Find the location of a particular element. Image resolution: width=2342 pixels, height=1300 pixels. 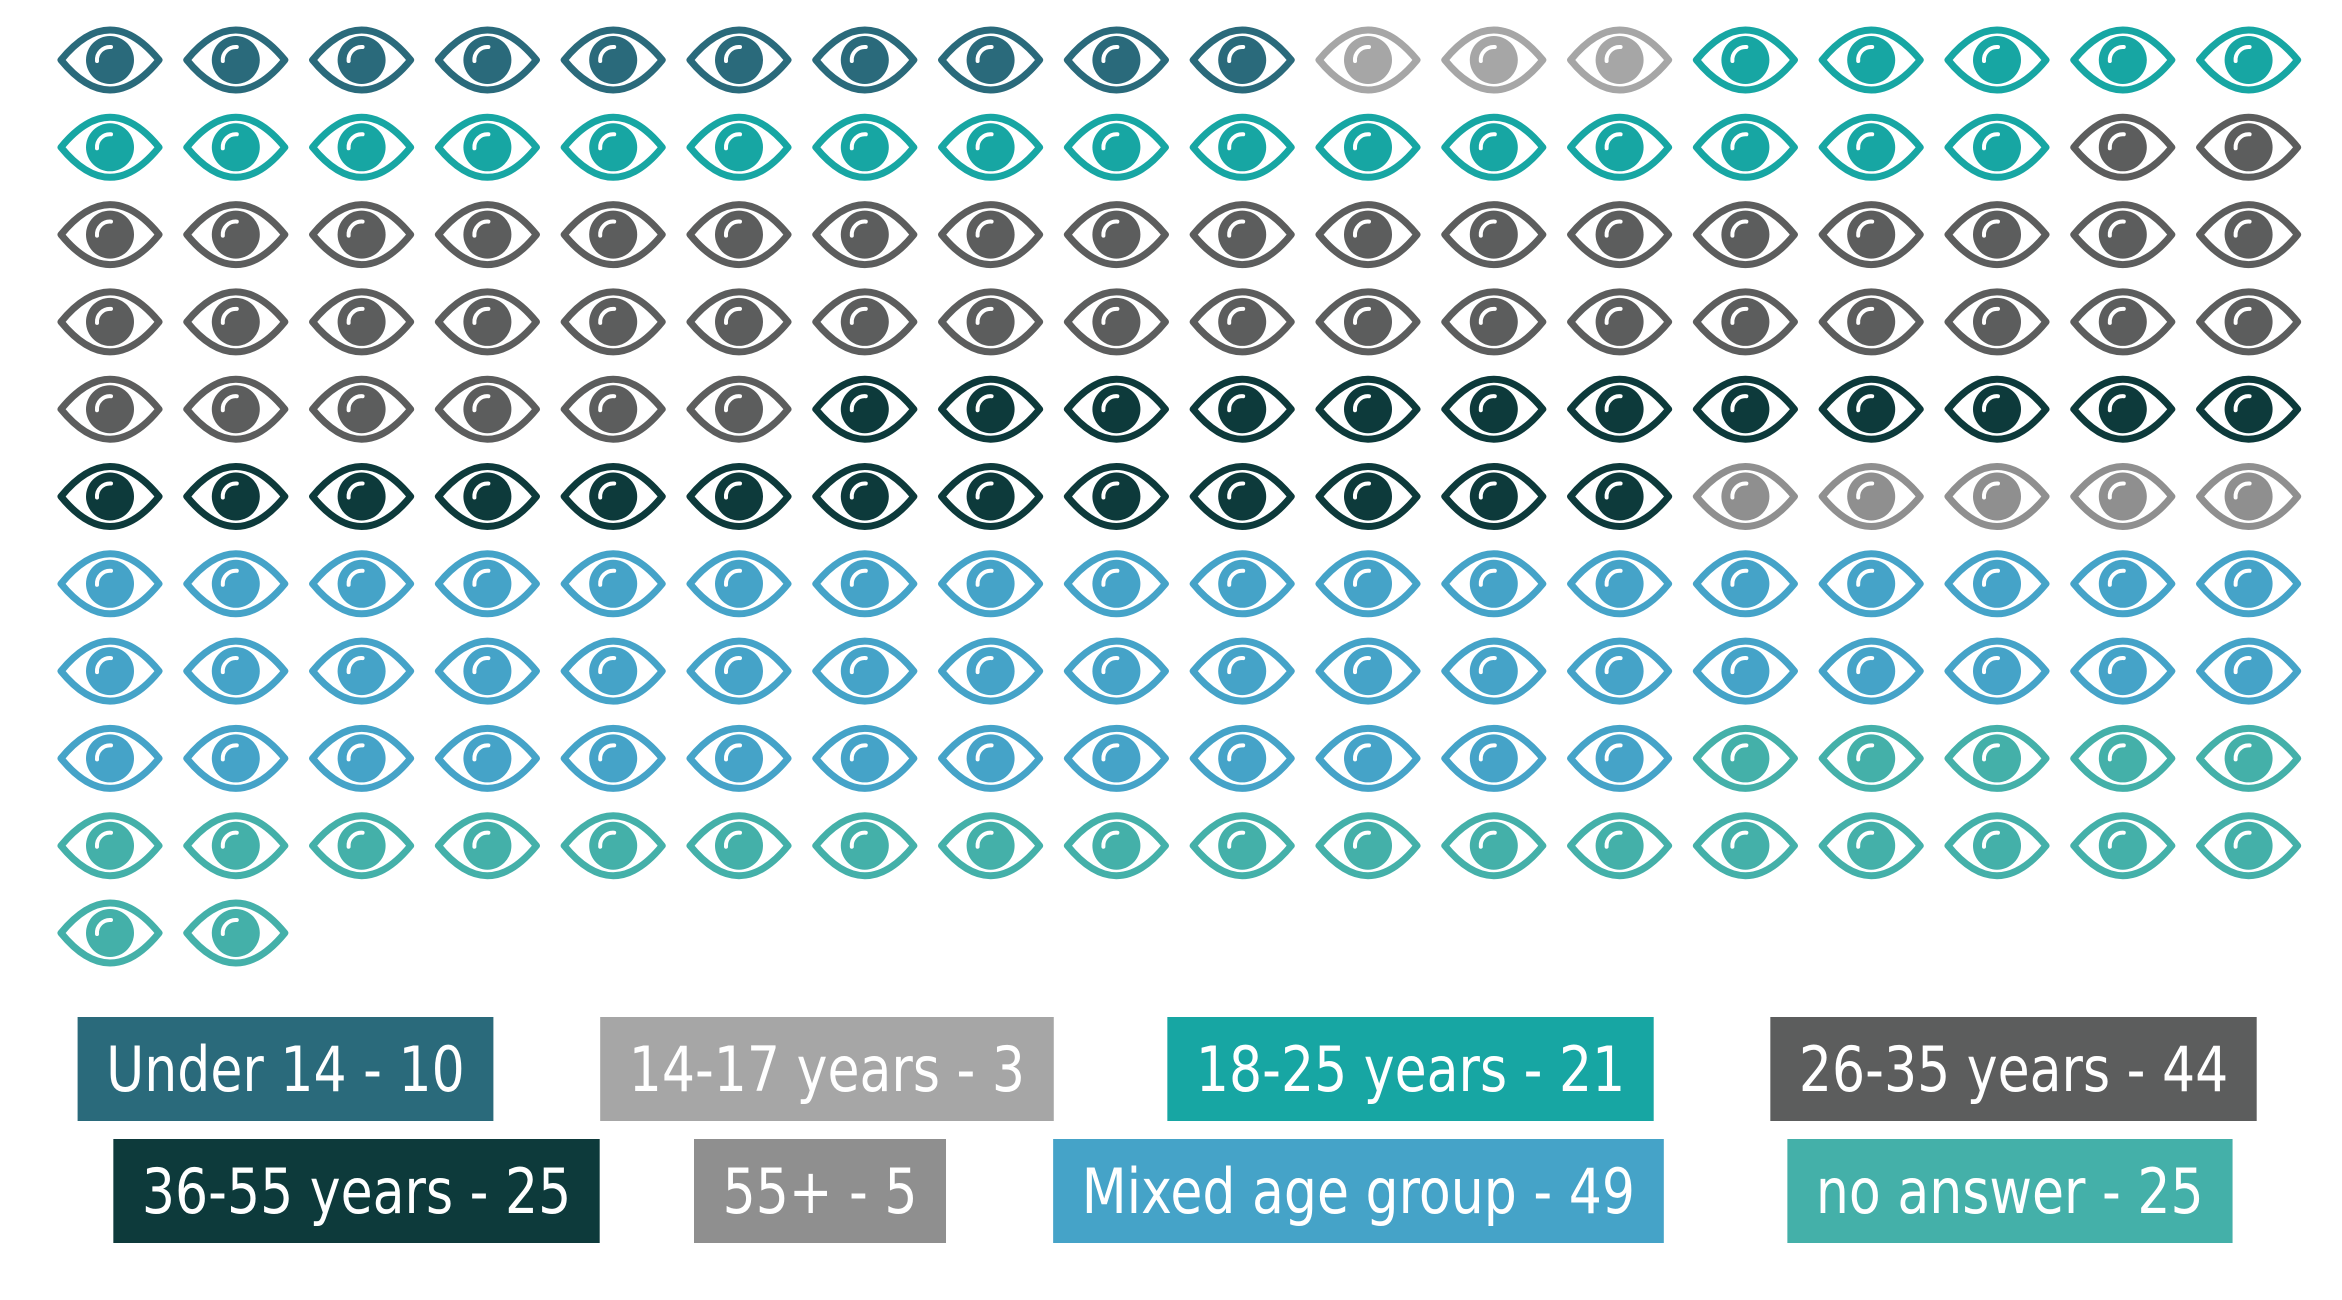

legend-item-14-17-years: 14-17 years - 3 is located at coordinates (827, 1069).